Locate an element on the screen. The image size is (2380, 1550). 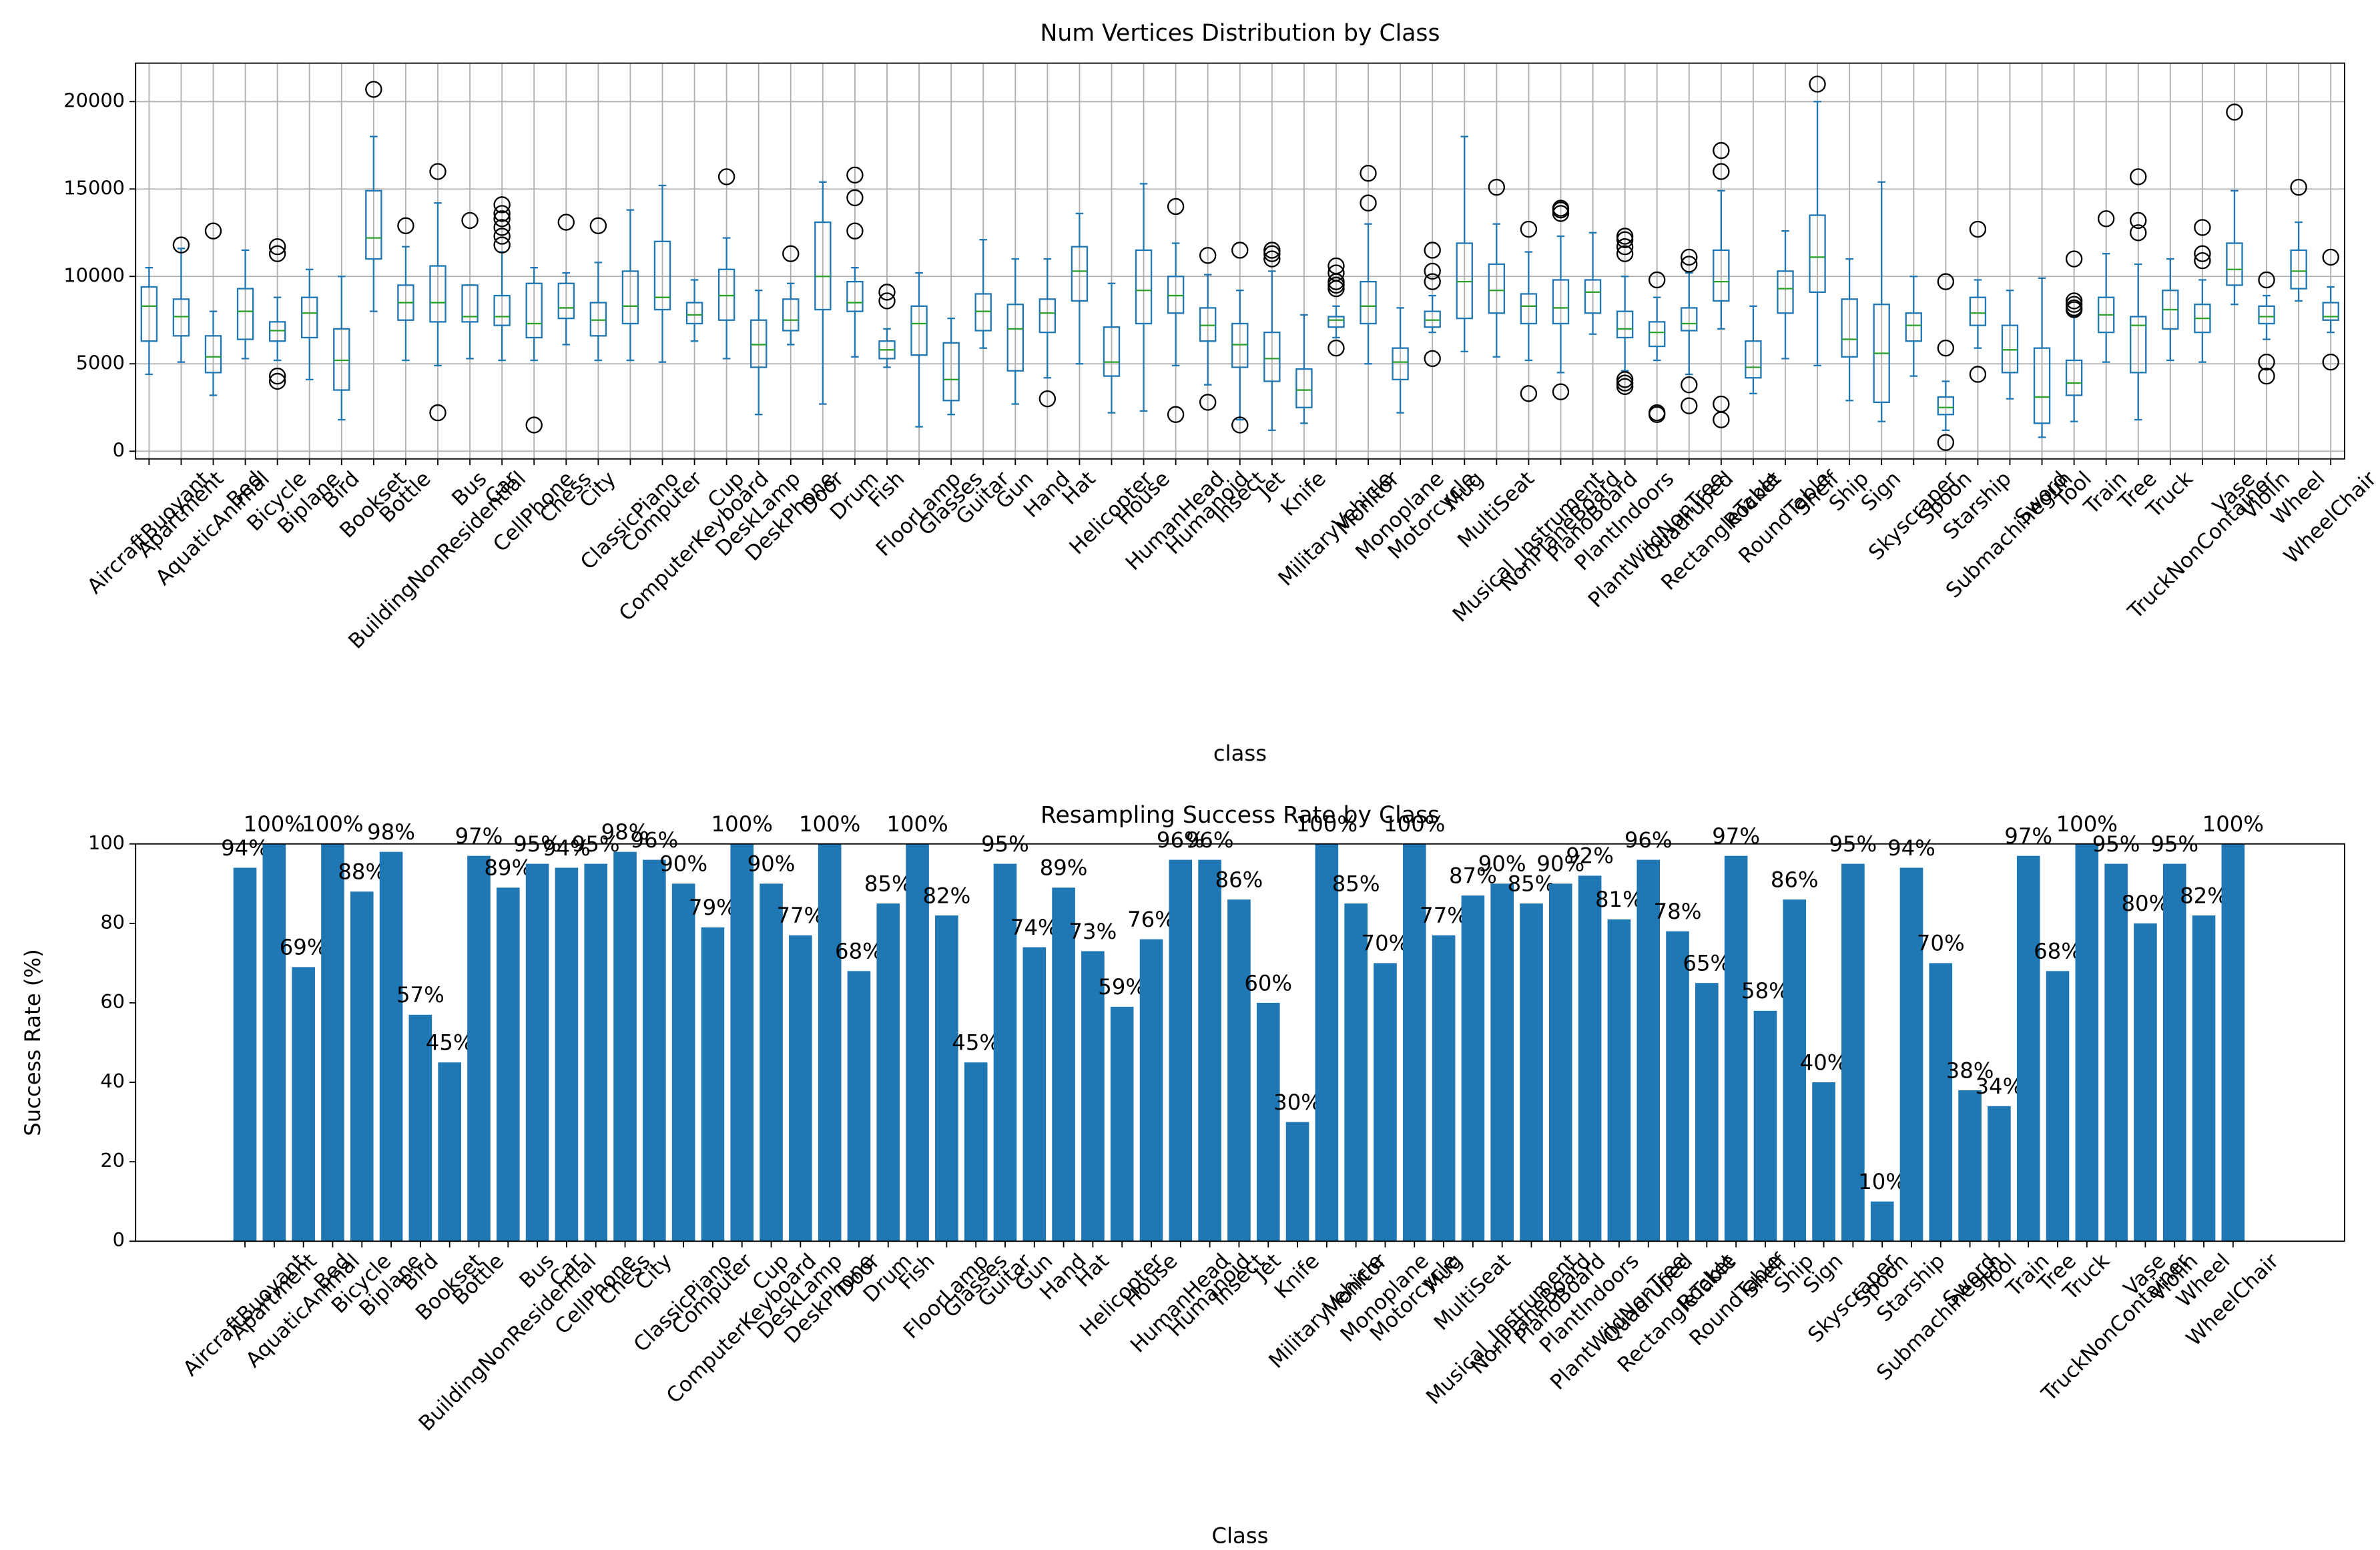
bar-value-label: 86% is located at coordinates (1239, 879).